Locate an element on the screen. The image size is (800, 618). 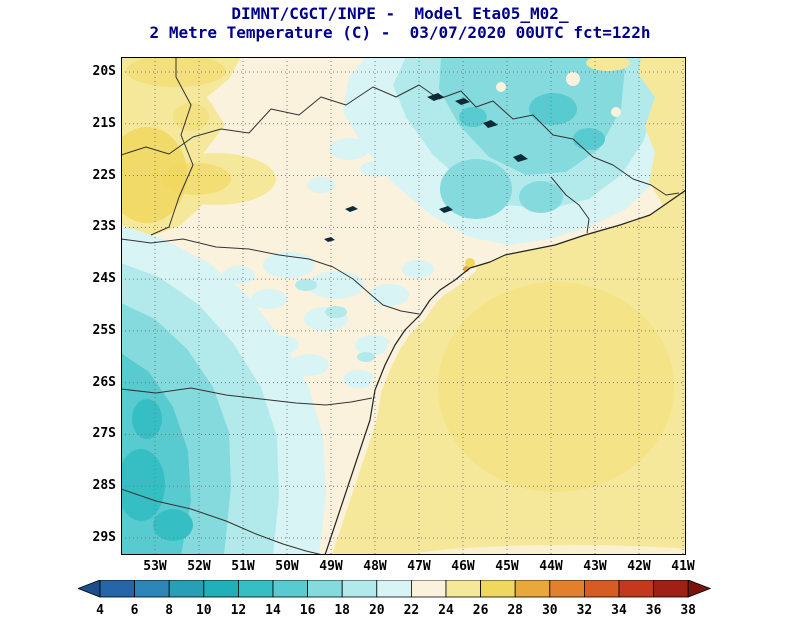
lat-tick-label: 21S is located at coordinates (104, 123).